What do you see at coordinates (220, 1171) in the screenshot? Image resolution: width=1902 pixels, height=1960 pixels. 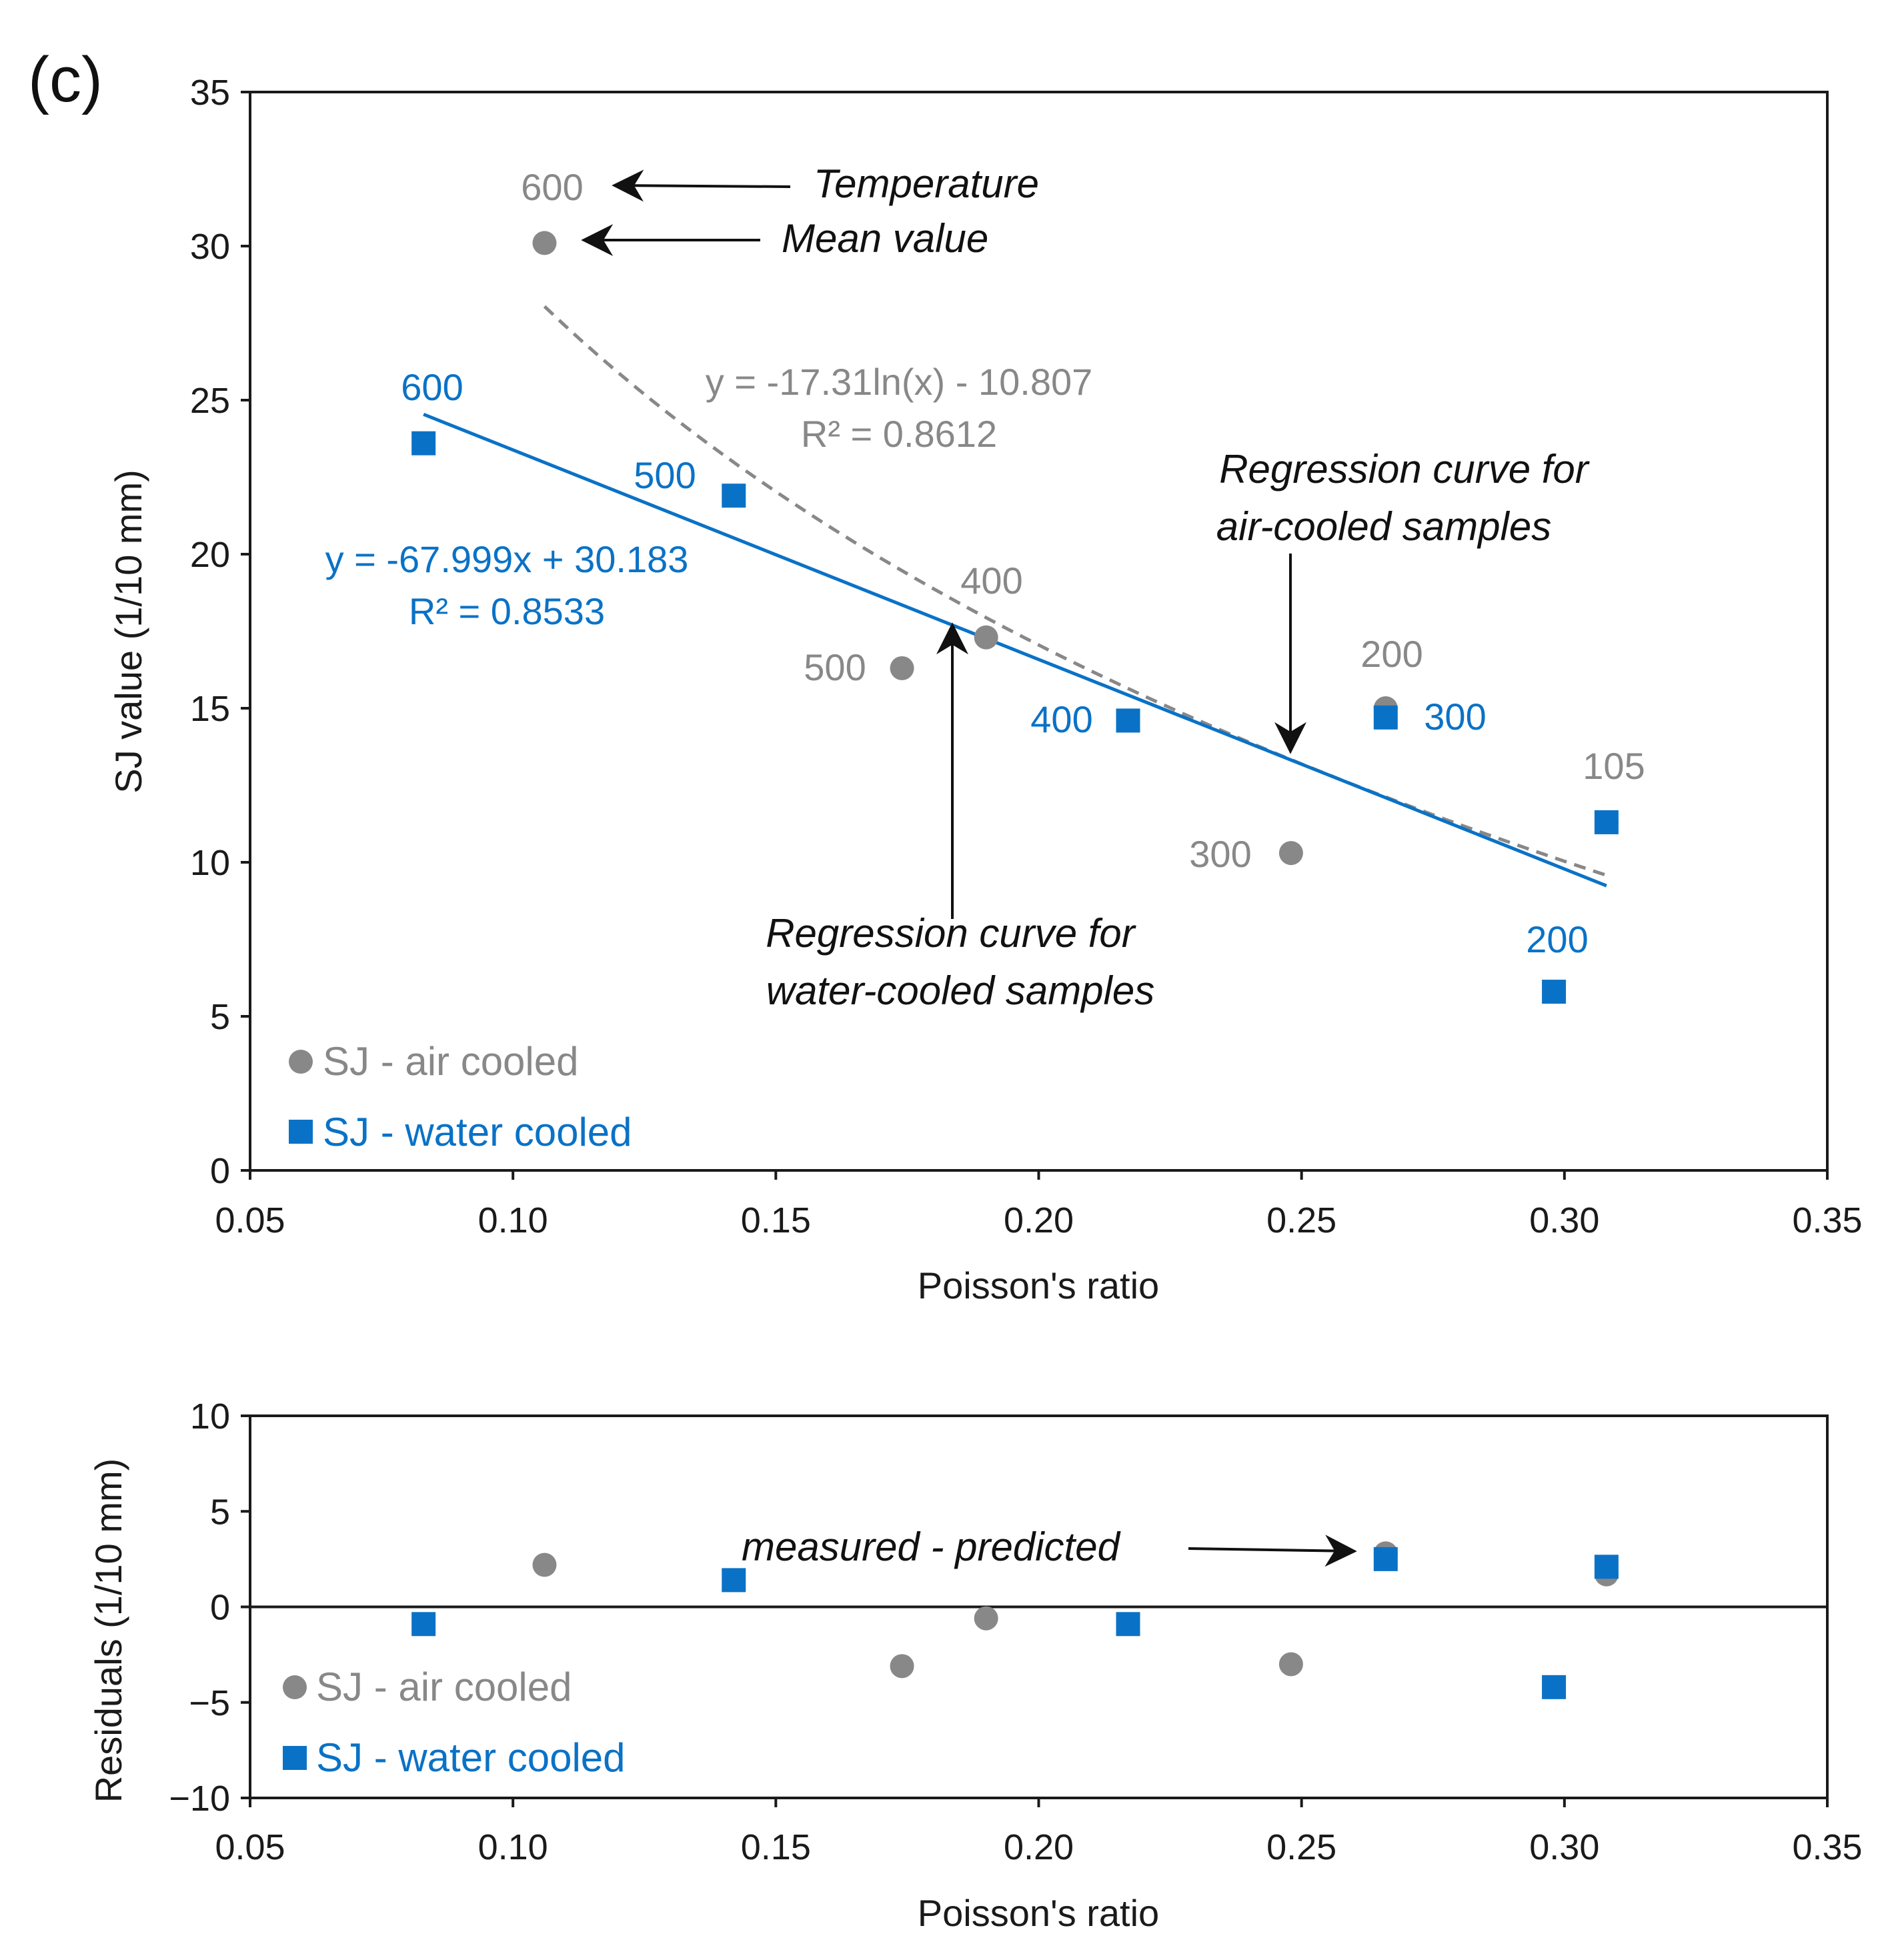 I see `main-y-tick-label: 0` at bounding box center [220, 1171].